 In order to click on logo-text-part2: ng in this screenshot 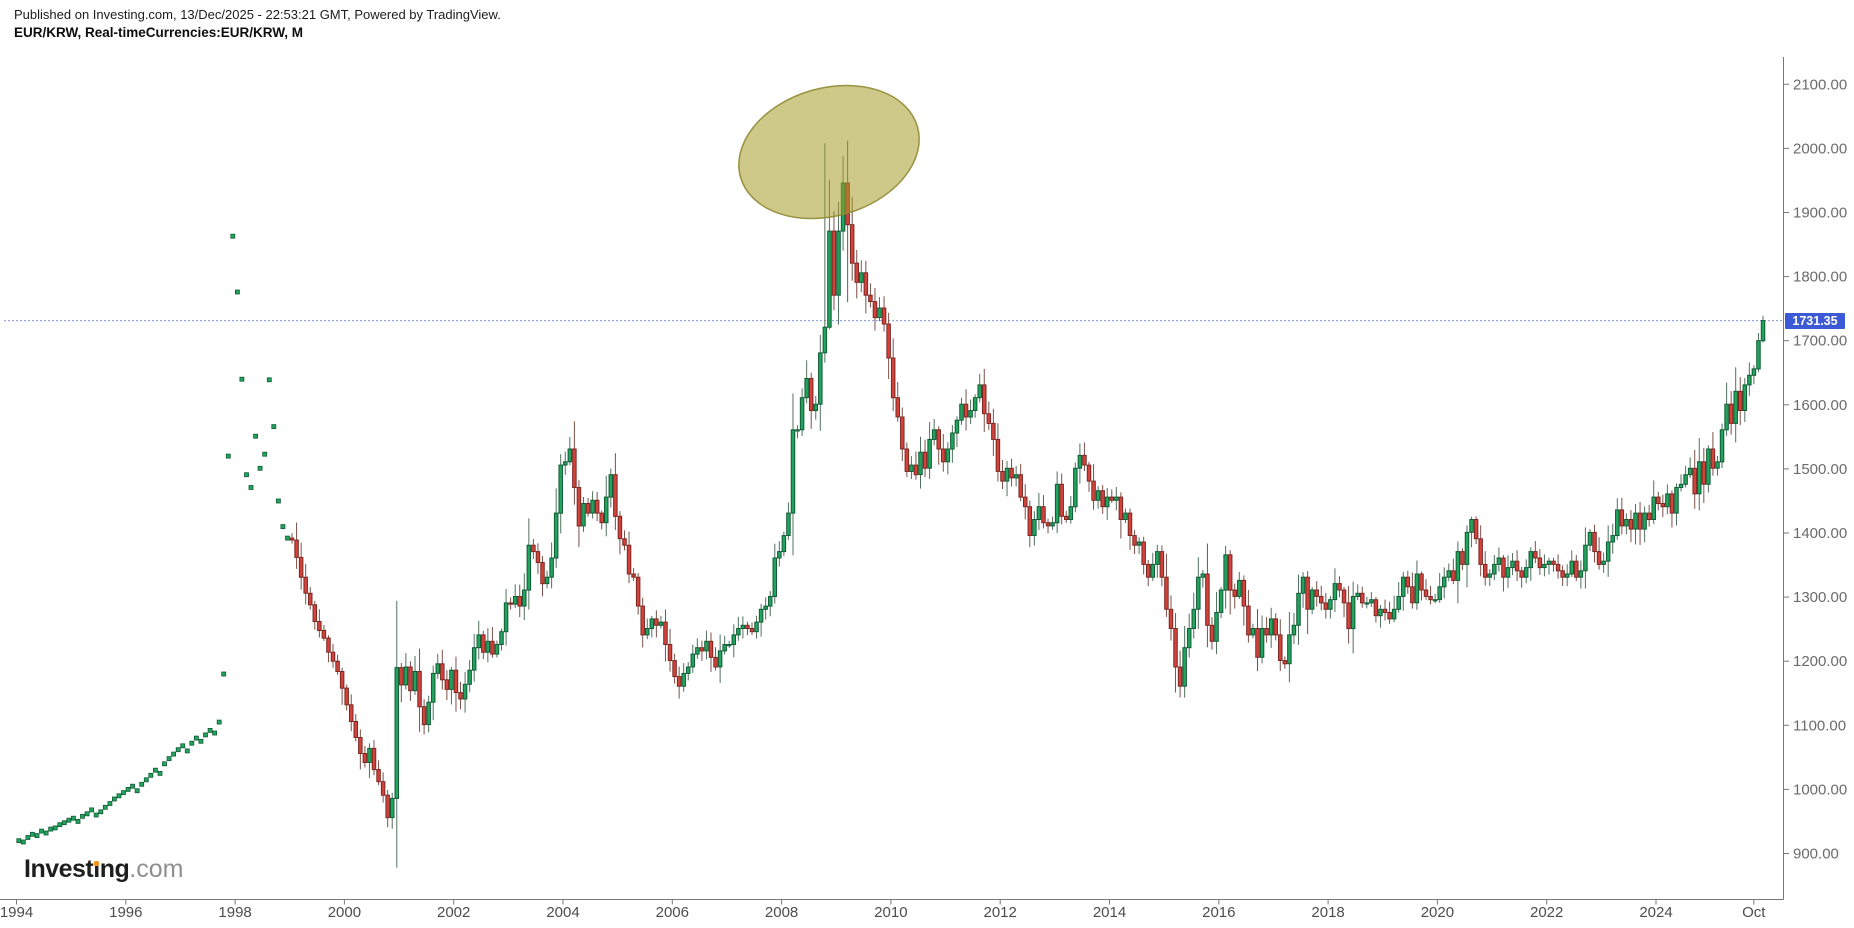, I will do `click(114, 869)`.